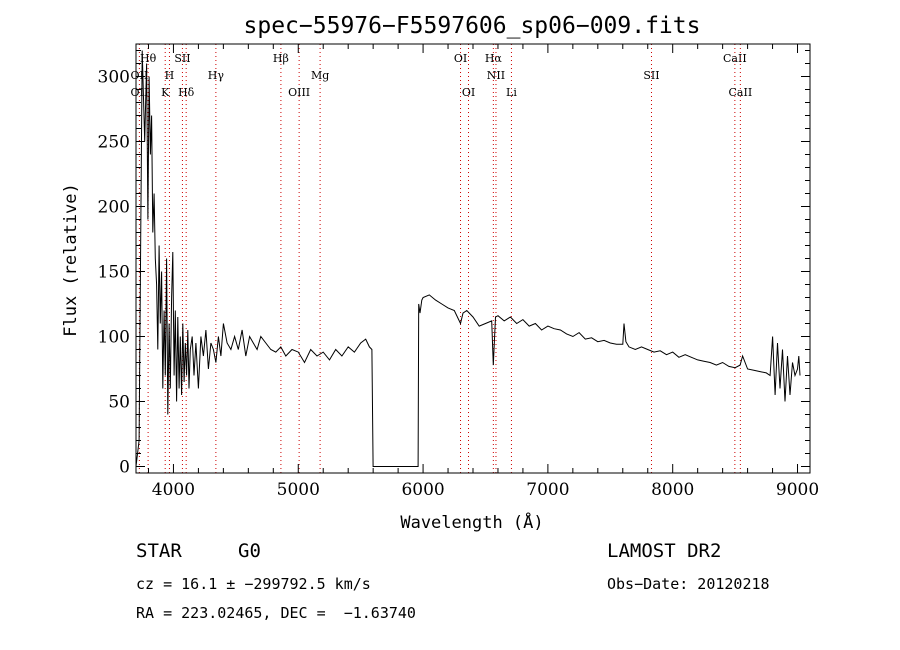  I want to click on spectral-line-label: OII, so click(140, 75).